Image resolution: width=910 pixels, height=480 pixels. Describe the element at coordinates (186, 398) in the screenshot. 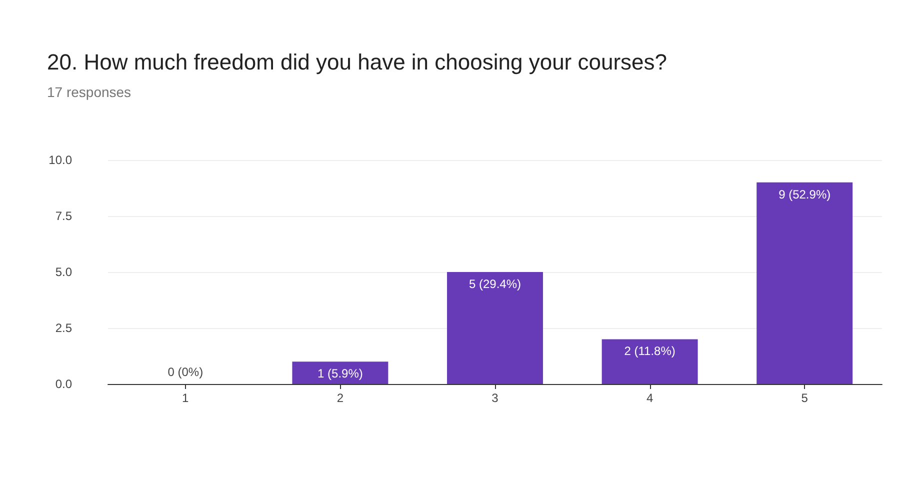

I see `x-tick-label: 1` at that location.